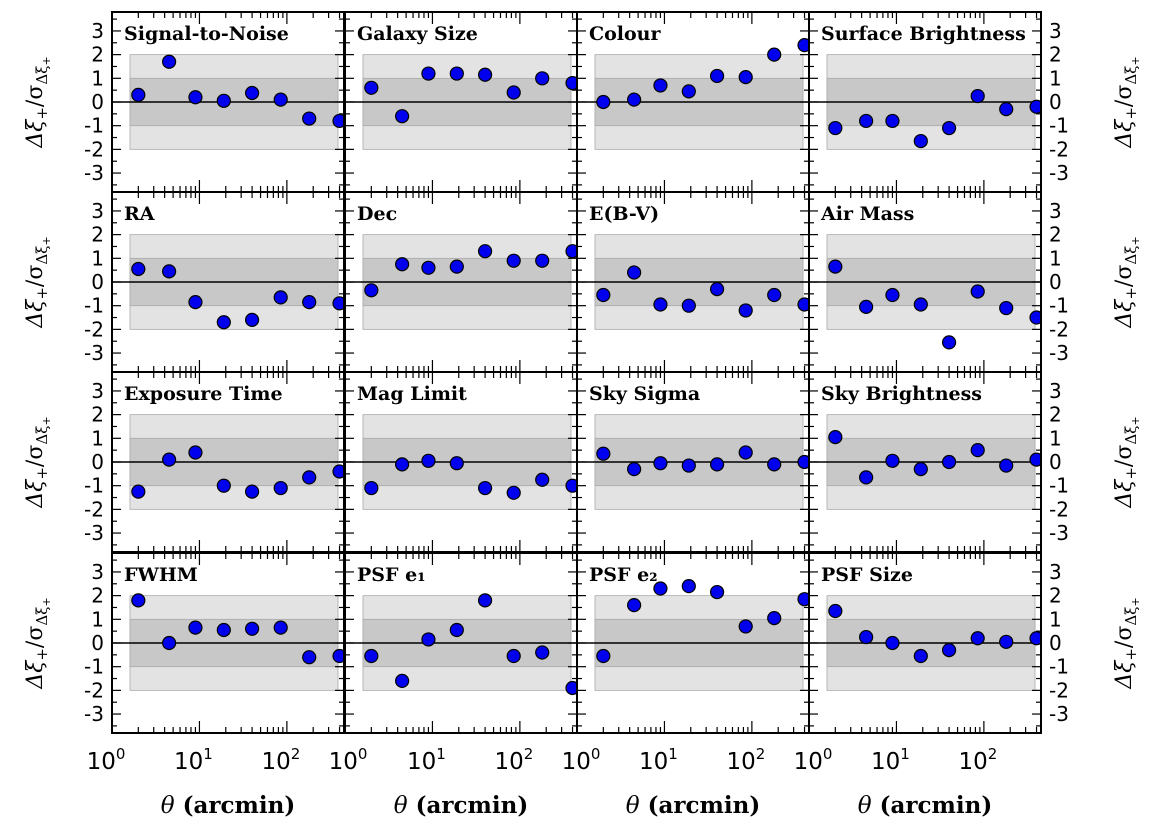  What do you see at coordinates (923, 34) in the screenshot?
I see `panel-title: Surface Brightness` at bounding box center [923, 34].